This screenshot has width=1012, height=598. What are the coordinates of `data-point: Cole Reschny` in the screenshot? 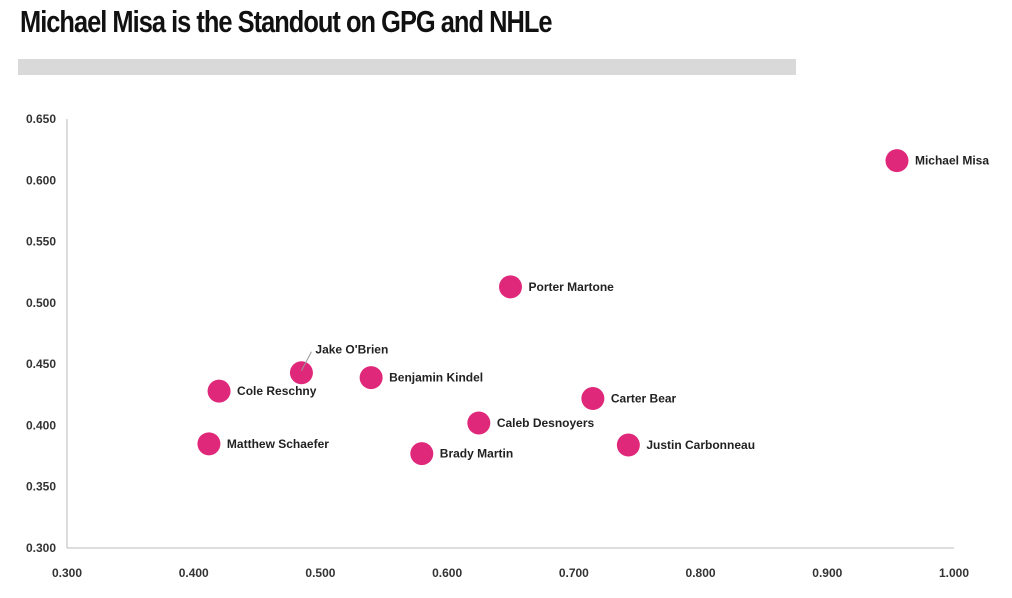 It's located at (262, 391).